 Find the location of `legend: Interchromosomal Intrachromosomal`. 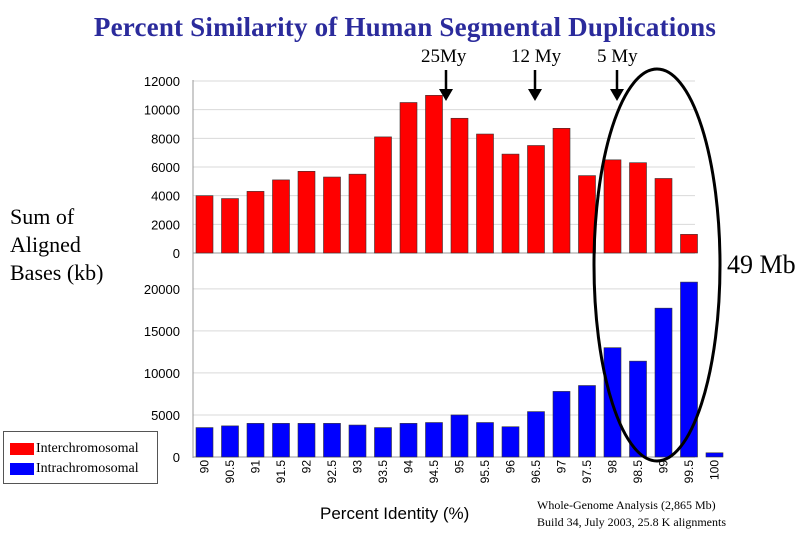

legend: Interchromosomal Intrachromosomal is located at coordinates (80, 457).